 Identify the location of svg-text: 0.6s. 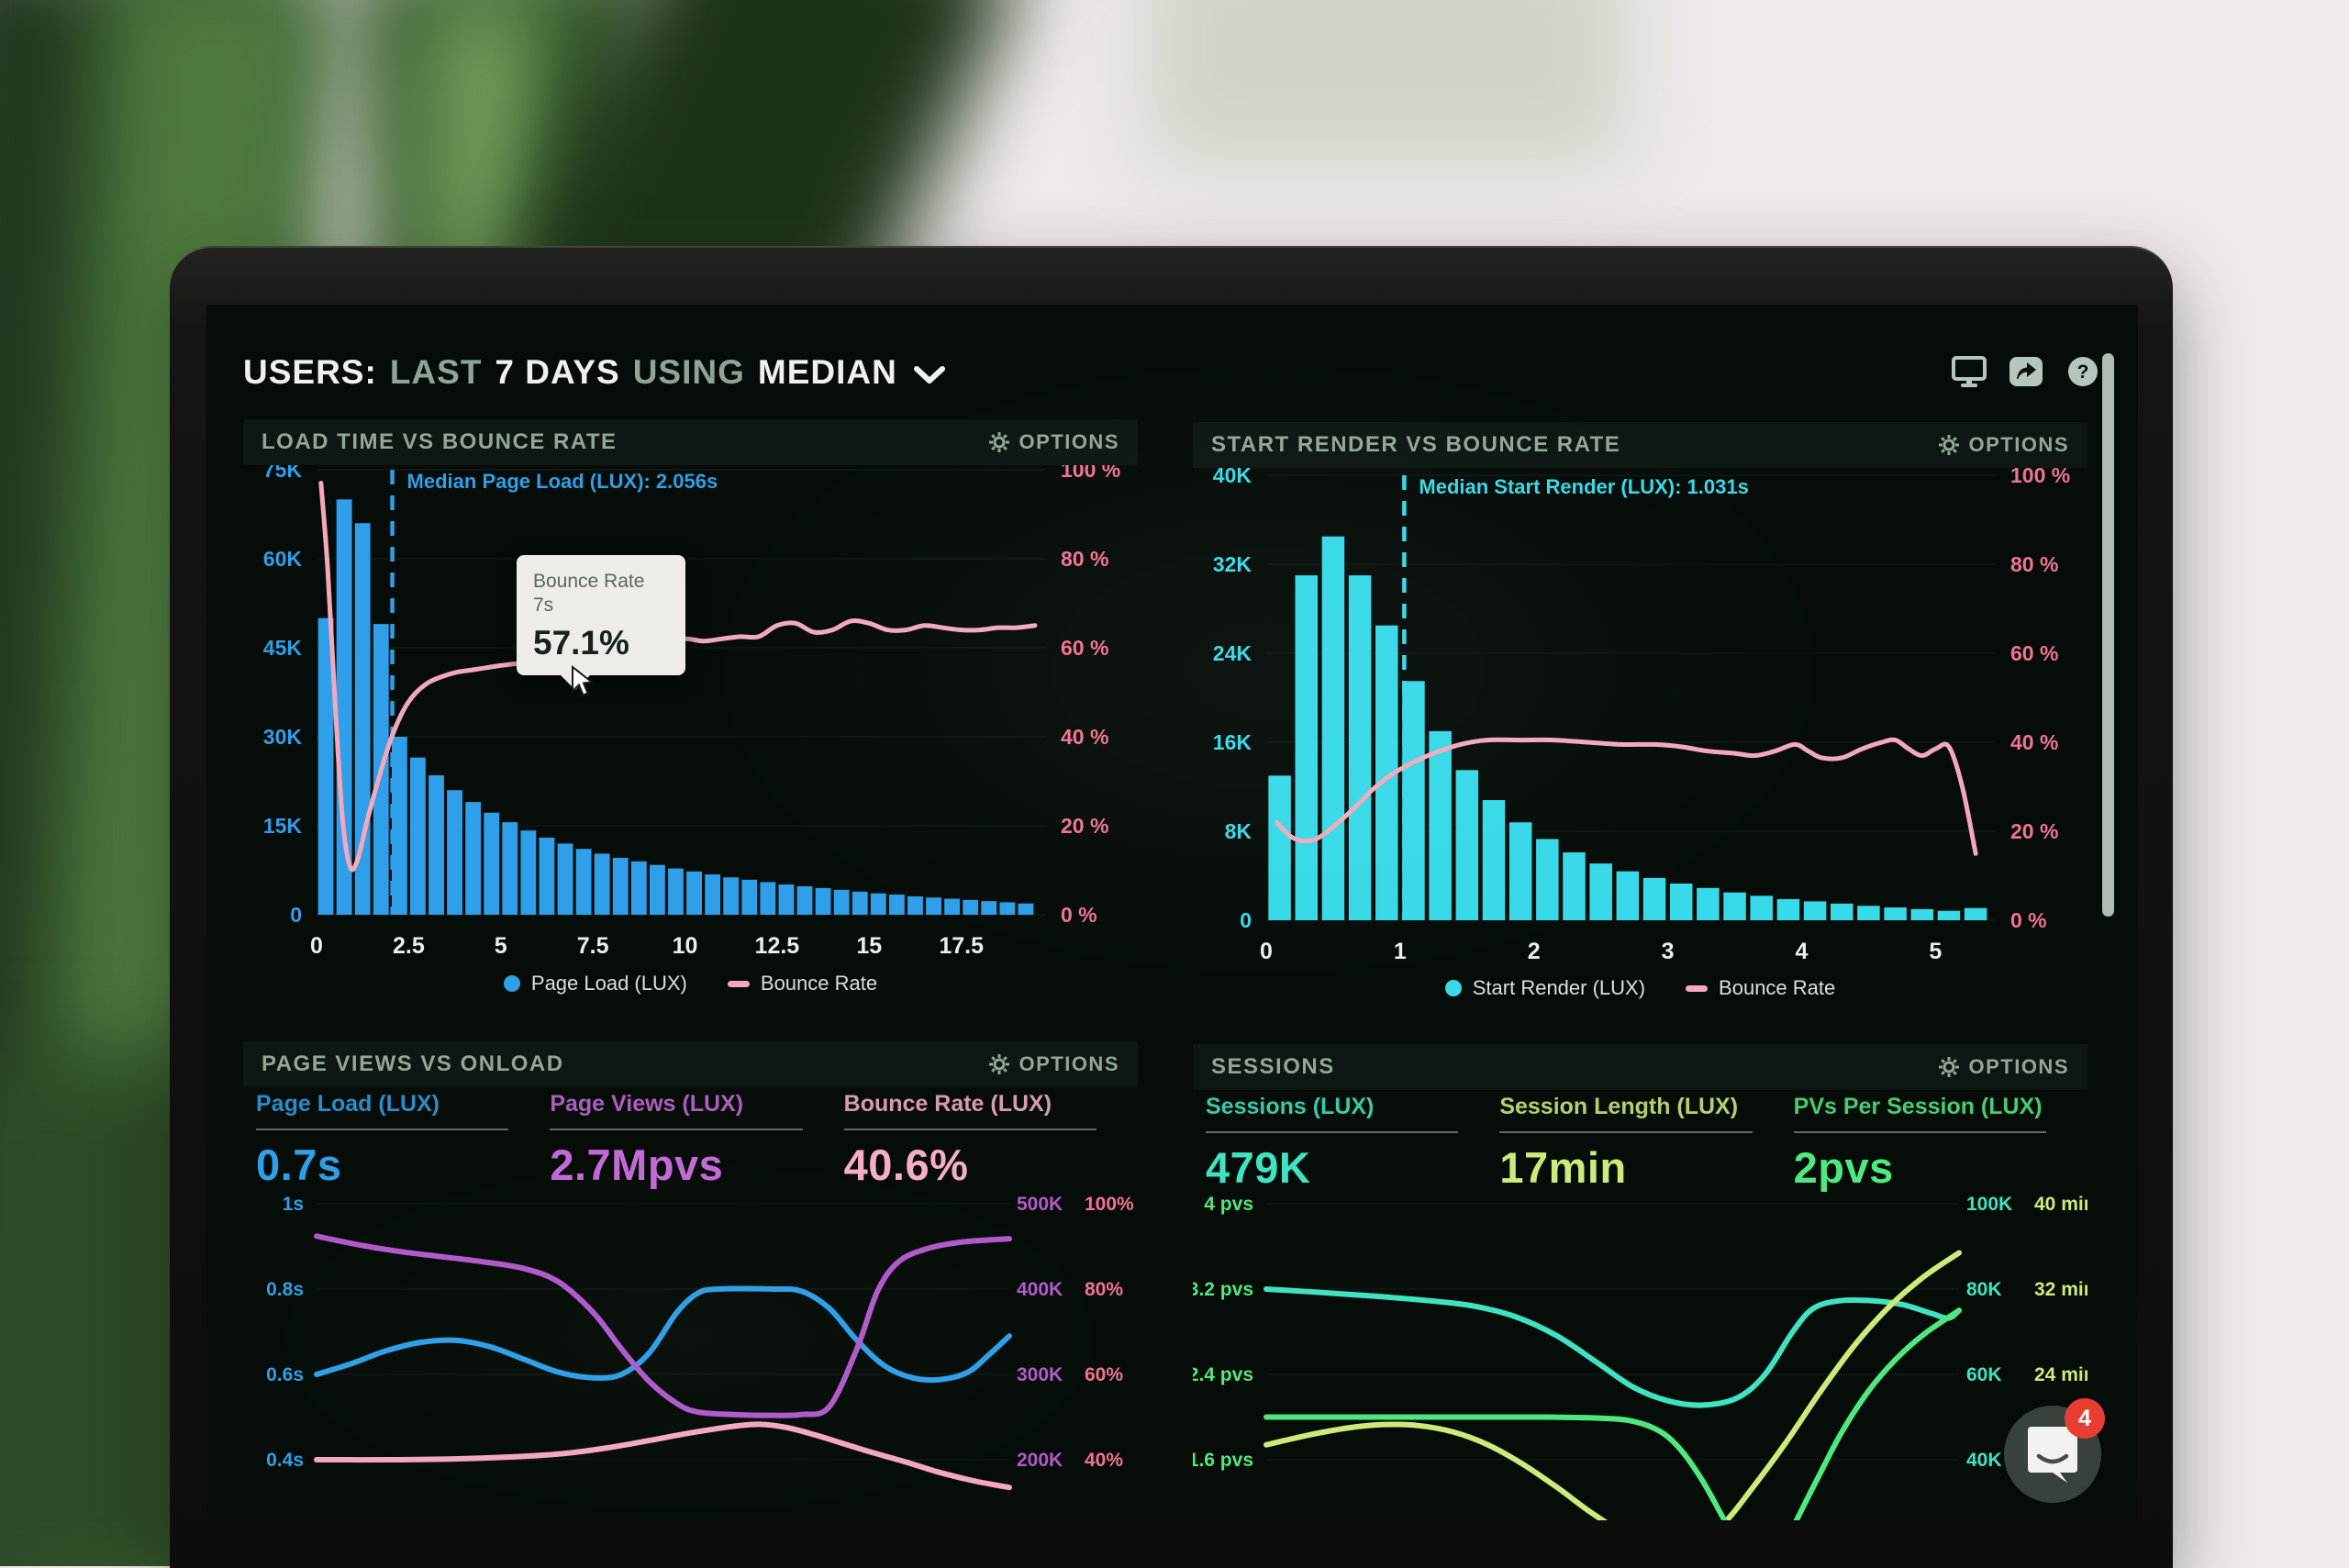
(285, 1374).